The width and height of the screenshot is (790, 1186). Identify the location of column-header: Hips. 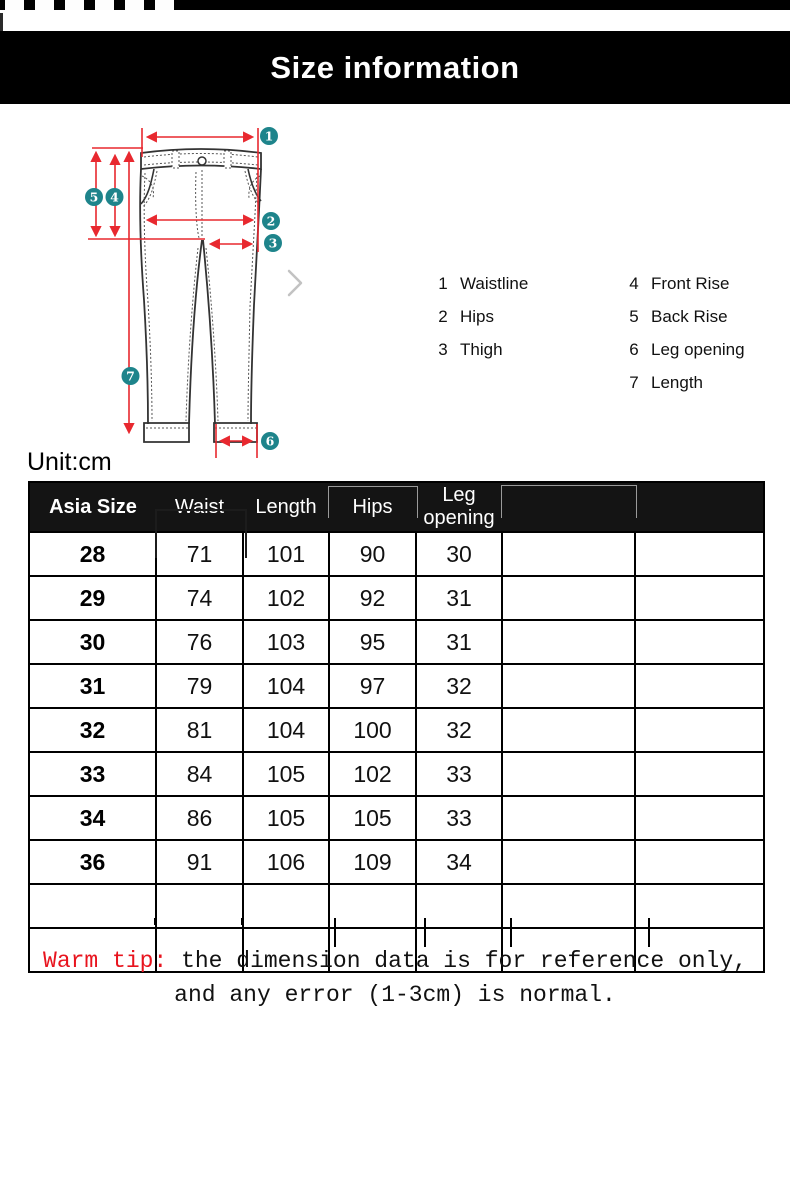
(372, 507).